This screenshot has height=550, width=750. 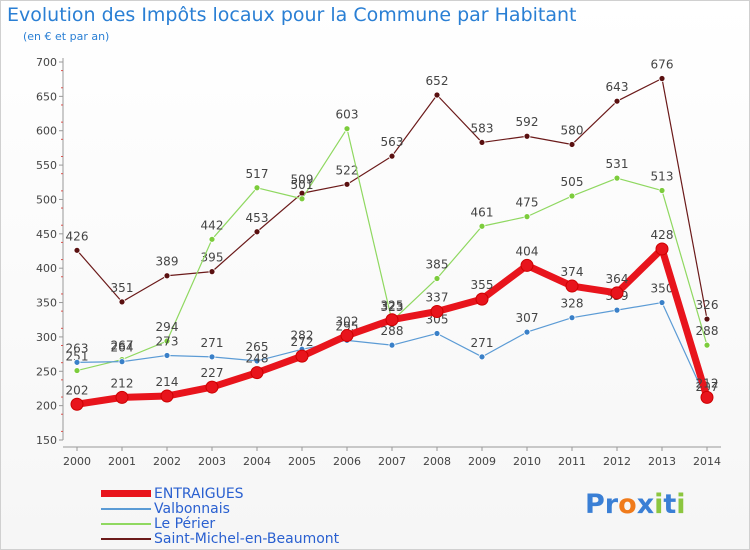 I want to click on data-label: 676, so click(x=662, y=64).